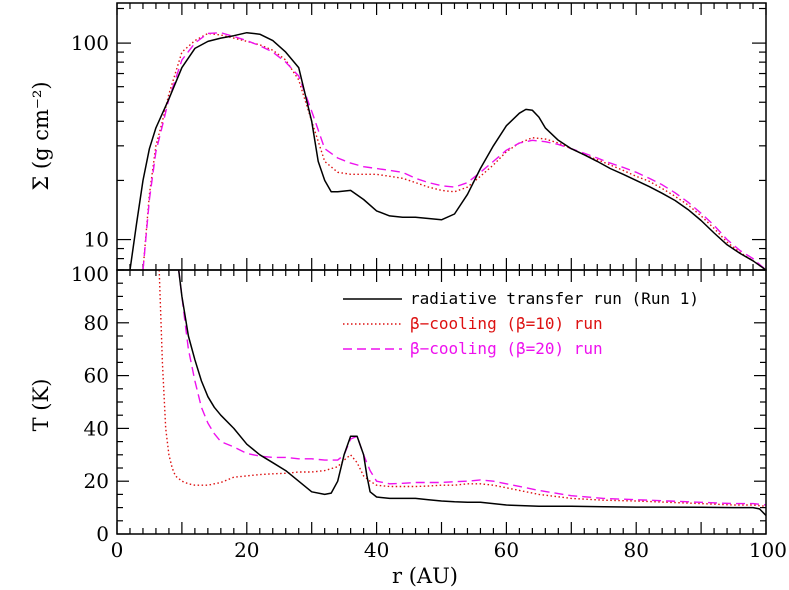 This screenshot has height=590, width=789. What do you see at coordinates (96, 428) in the screenshot?
I see `y-tick-label: 40` at bounding box center [96, 428].